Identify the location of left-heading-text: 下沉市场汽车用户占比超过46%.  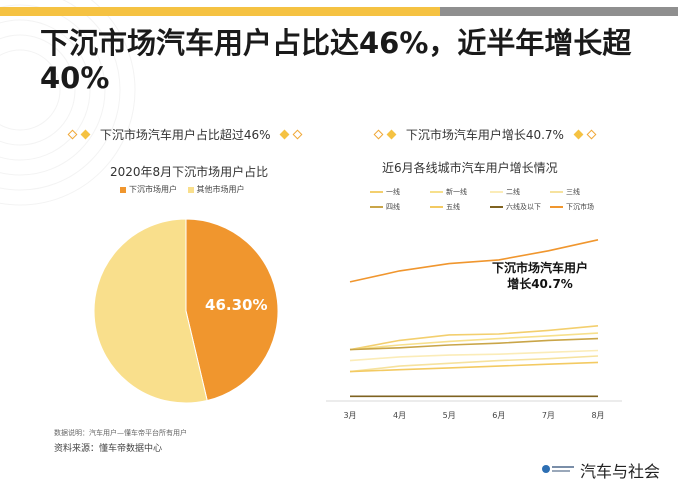
(185, 135).